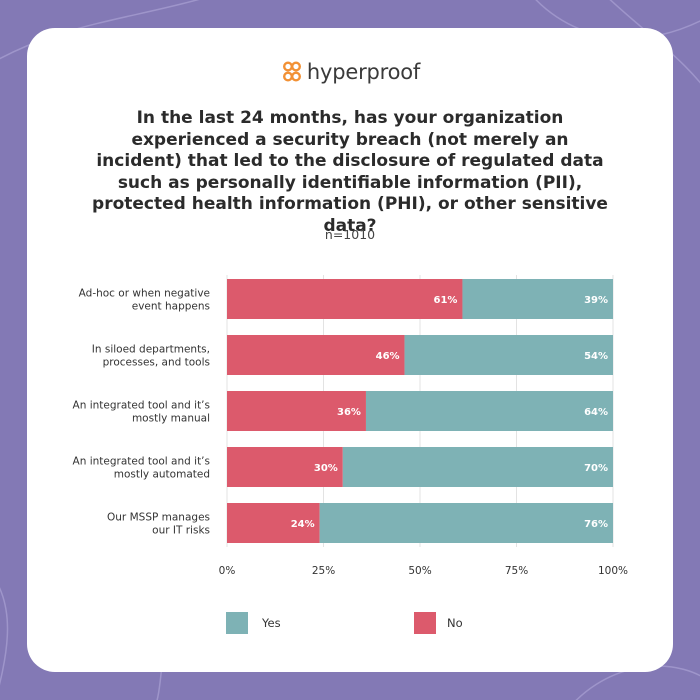 Image resolution: width=700 pixels, height=700 pixels. I want to click on legend-label-yes: Yes, so click(271, 623).